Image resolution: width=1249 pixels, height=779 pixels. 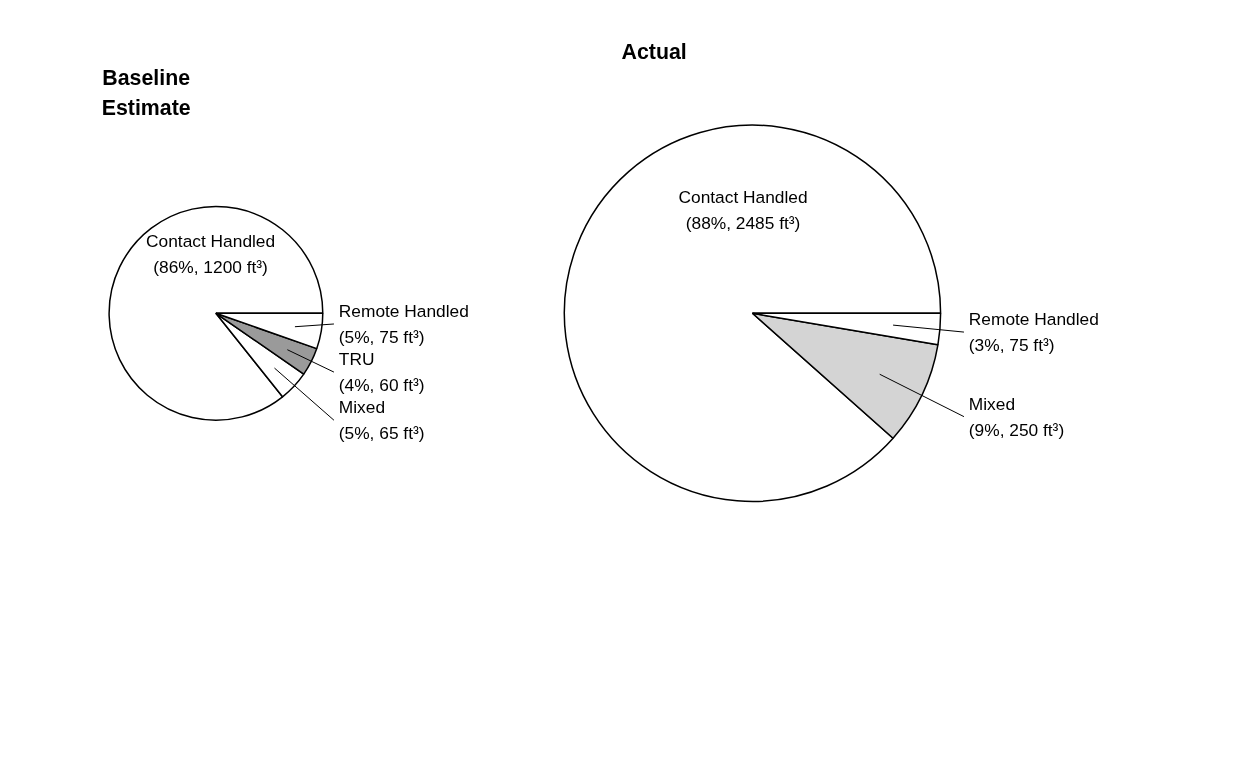 What do you see at coordinates (654, 52) in the screenshot?
I see `chart-title: Actual` at bounding box center [654, 52].